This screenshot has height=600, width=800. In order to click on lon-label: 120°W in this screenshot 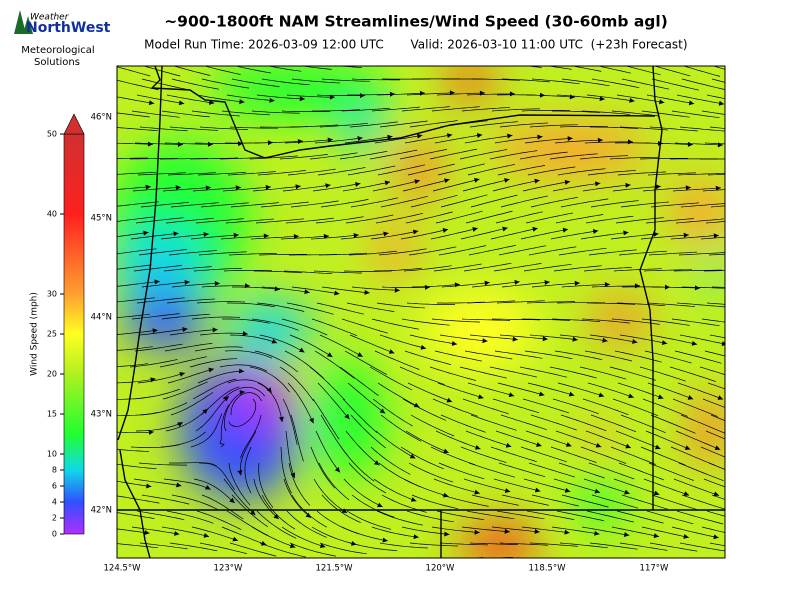, I will do `click(440, 569)`.